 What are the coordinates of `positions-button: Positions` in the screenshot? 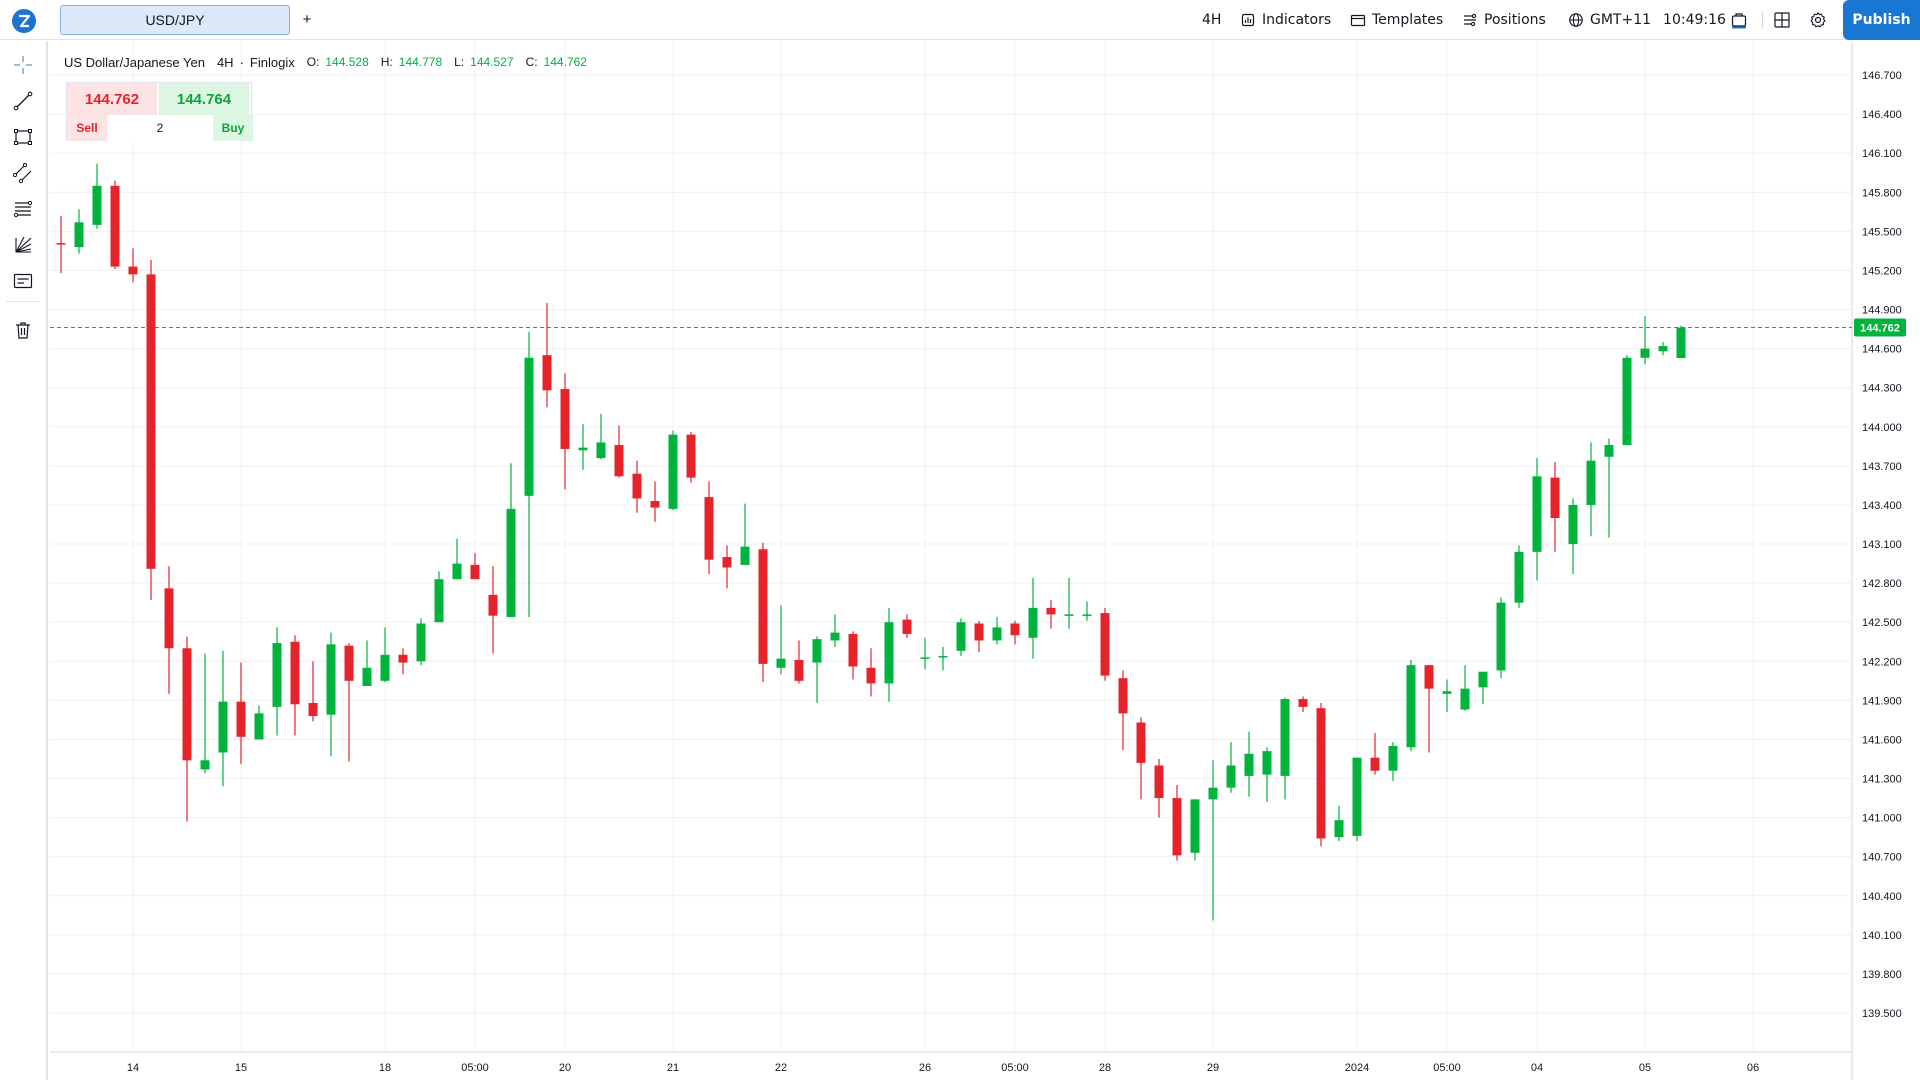 It's located at (1504, 20).